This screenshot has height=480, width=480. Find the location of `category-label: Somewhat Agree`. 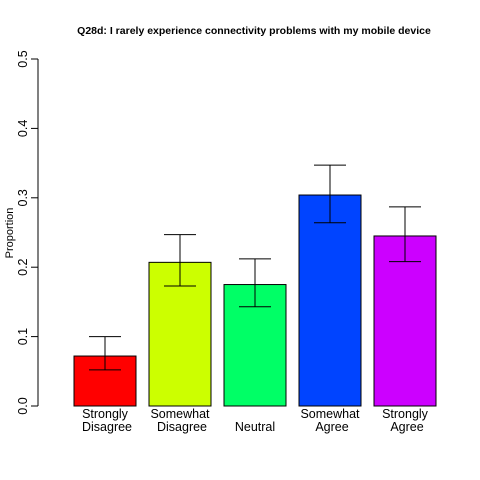

category-label: Somewhat Agree is located at coordinates (330, 420).